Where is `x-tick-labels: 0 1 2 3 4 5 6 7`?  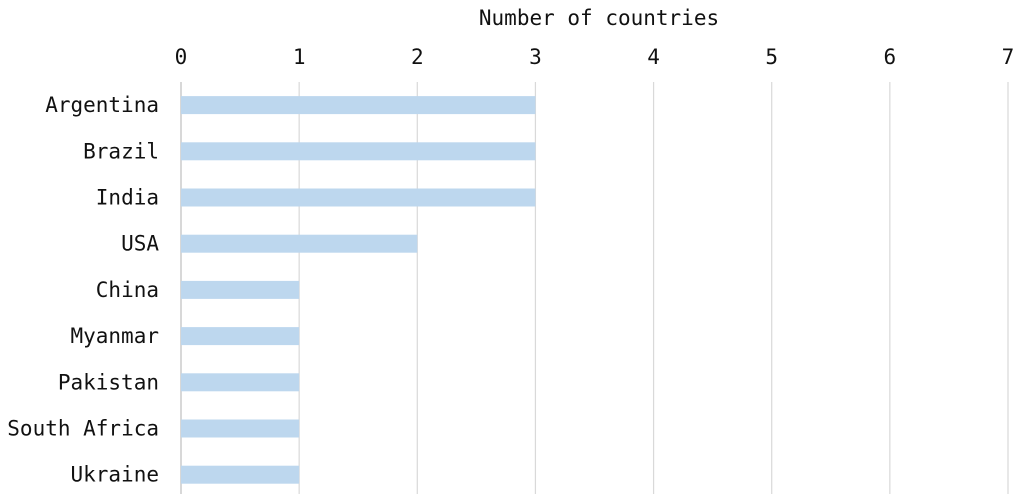 x-tick-labels: 0 1 2 3 4 5 6 7 is located at coordinates (595, 57).